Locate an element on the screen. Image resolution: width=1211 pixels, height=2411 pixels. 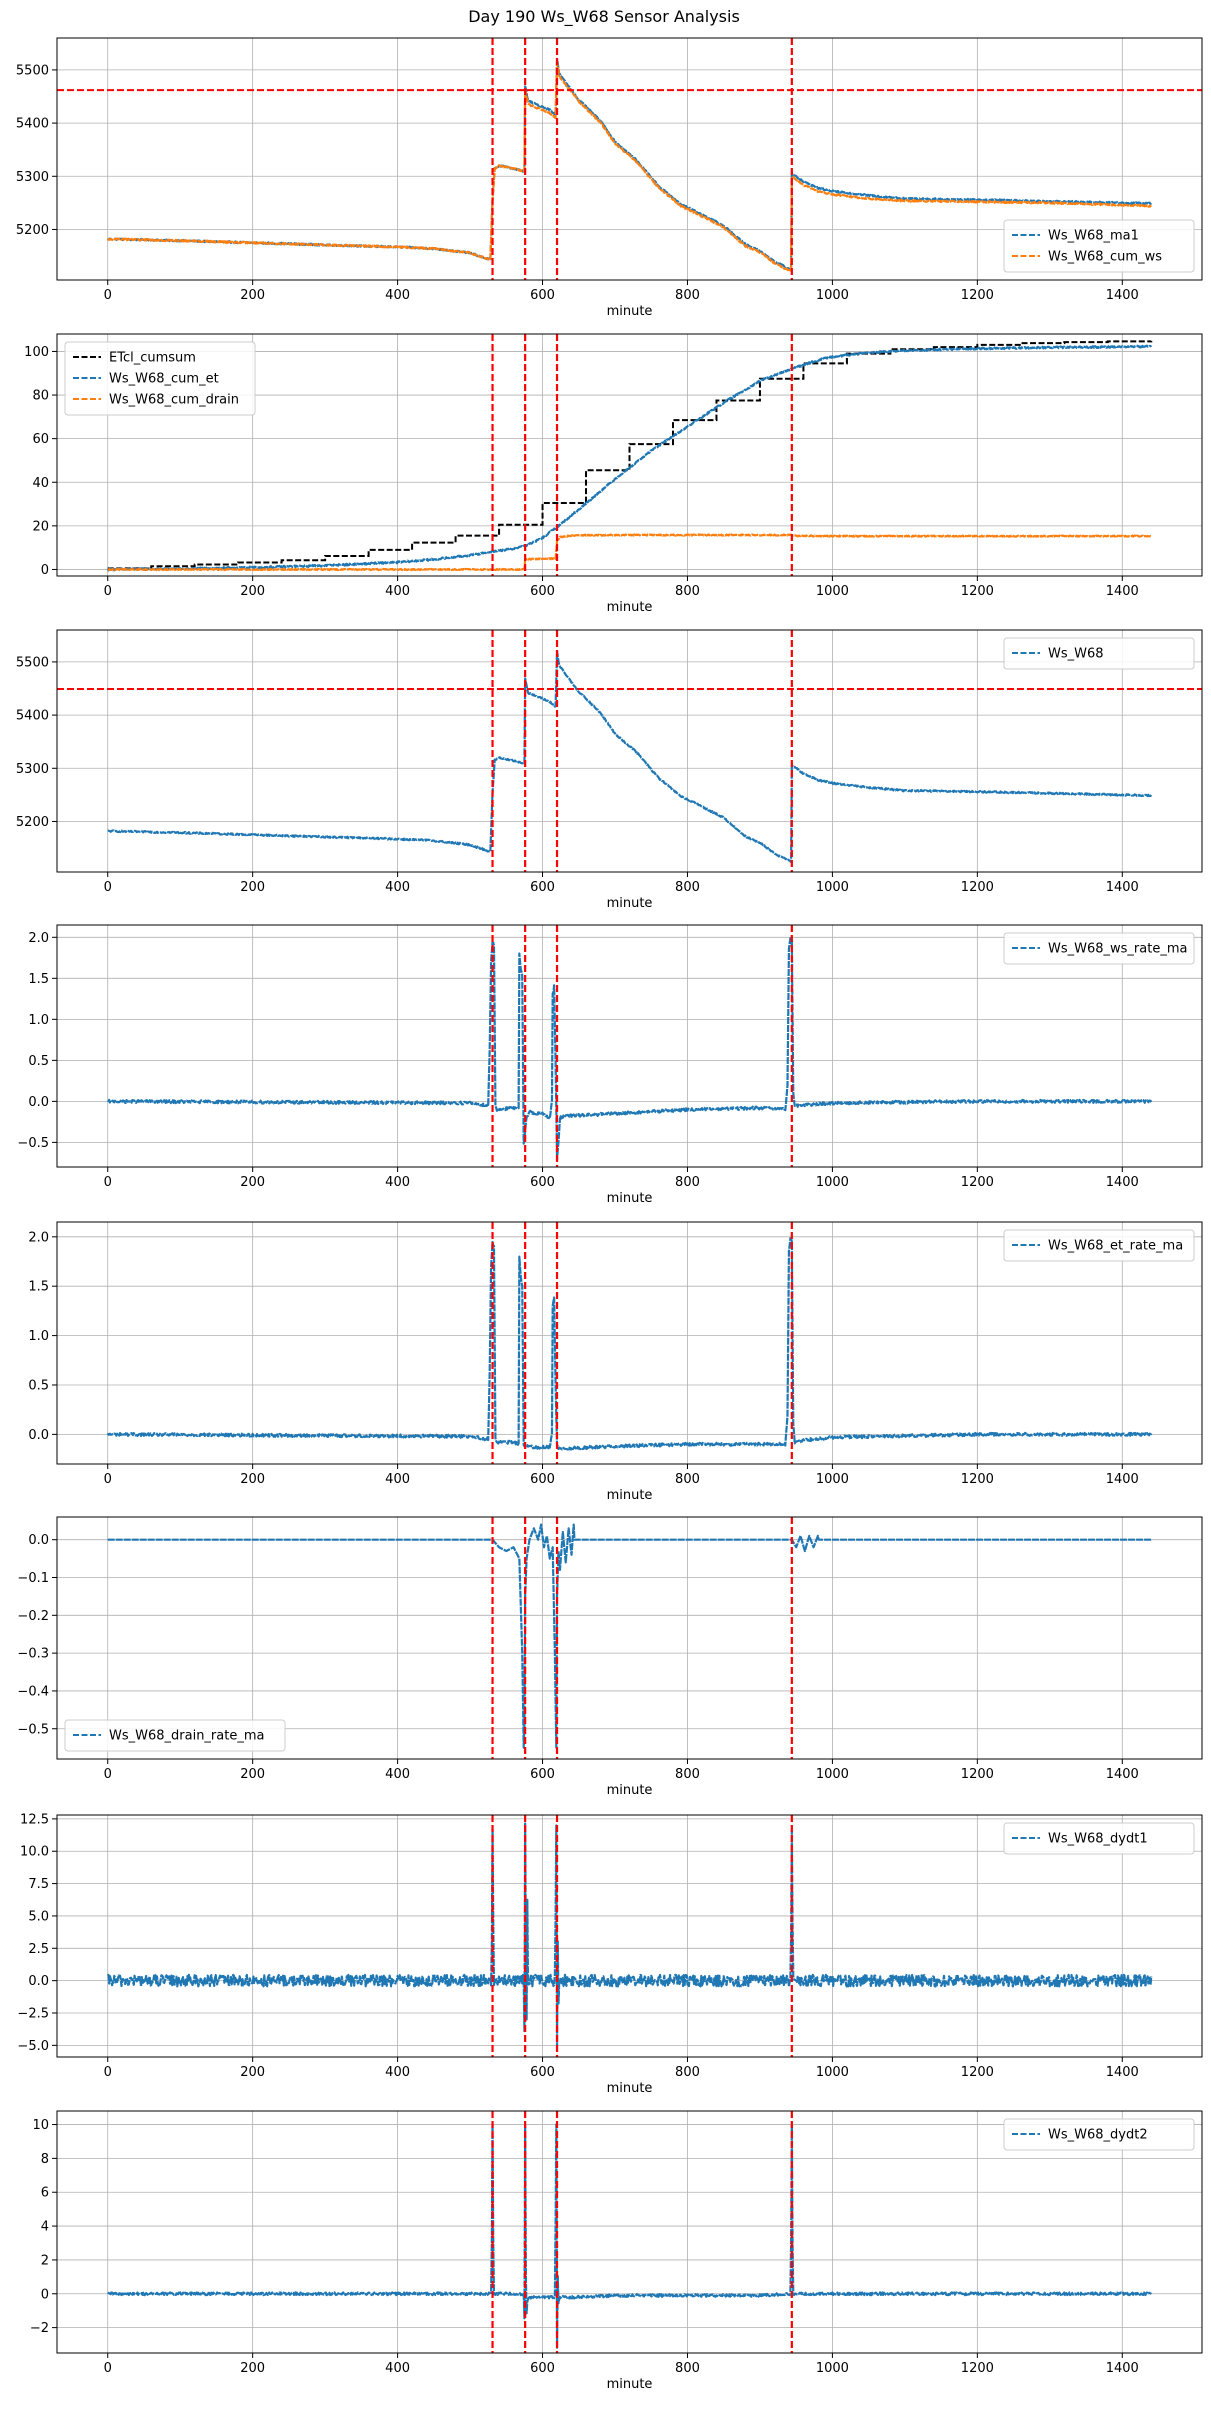
series-line-Ws_W68_cum_et is located at coordinates (629, 458).